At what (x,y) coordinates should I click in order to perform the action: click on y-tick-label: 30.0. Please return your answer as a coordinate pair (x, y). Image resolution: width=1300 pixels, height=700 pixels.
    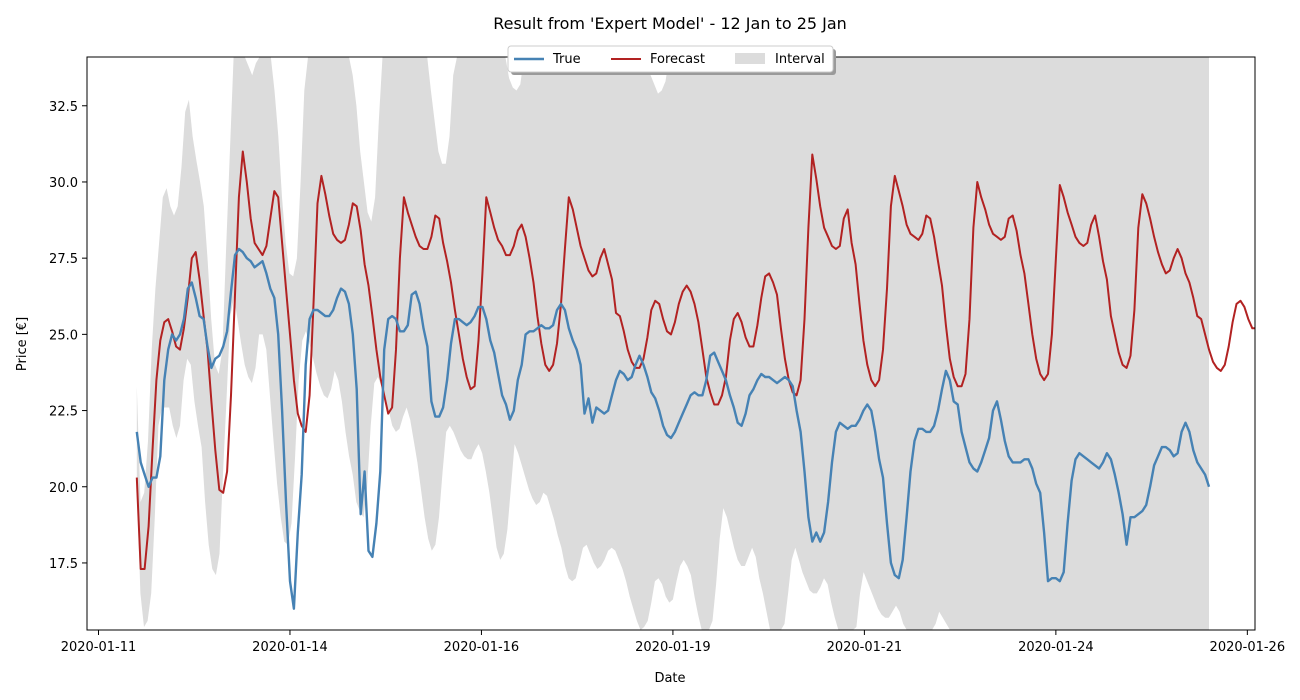
    Looking at the image, I should click on (63, 183).